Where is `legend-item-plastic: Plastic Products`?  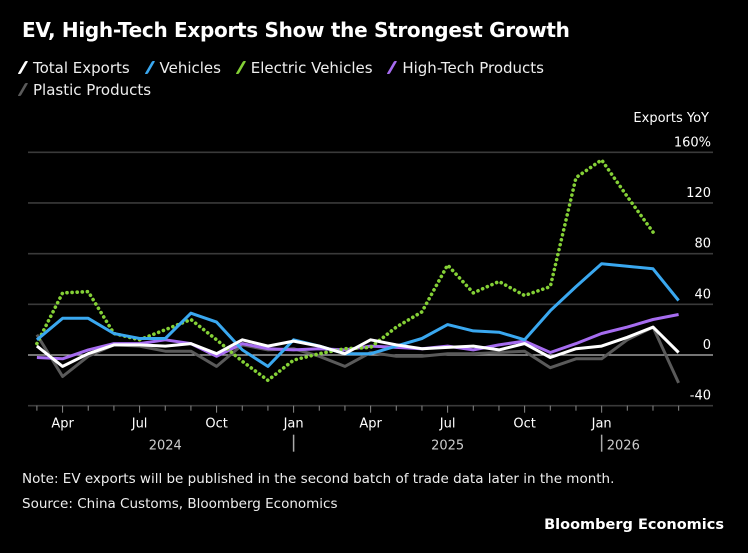 legend-item-plastic: Plastic Products is located at coordinates (84, 90).